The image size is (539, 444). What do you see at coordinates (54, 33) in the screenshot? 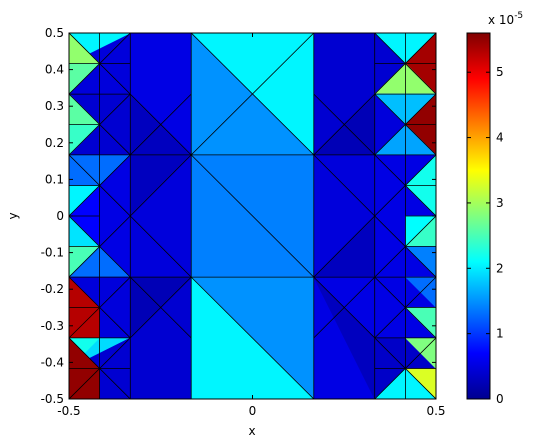
I see `y-tick-label: 0.5` at bounding box center [54, 33].